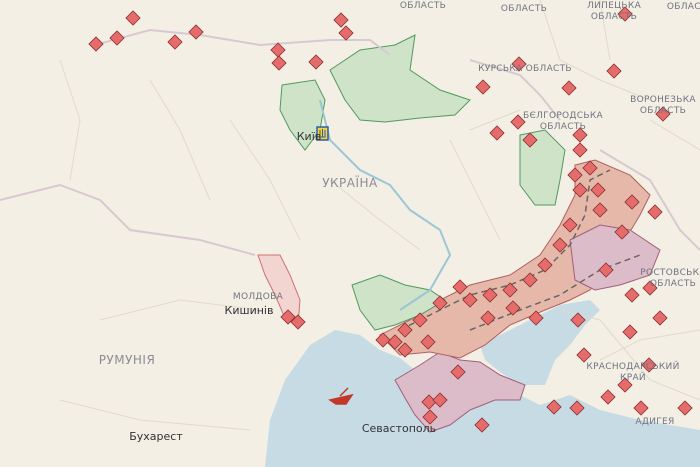 This screenshot has height=467, width=700. What do you see at coordinates (156, 436) in the screenshot?
I see `bucharest-label: Бухарест` at bounding box center [156, 436].